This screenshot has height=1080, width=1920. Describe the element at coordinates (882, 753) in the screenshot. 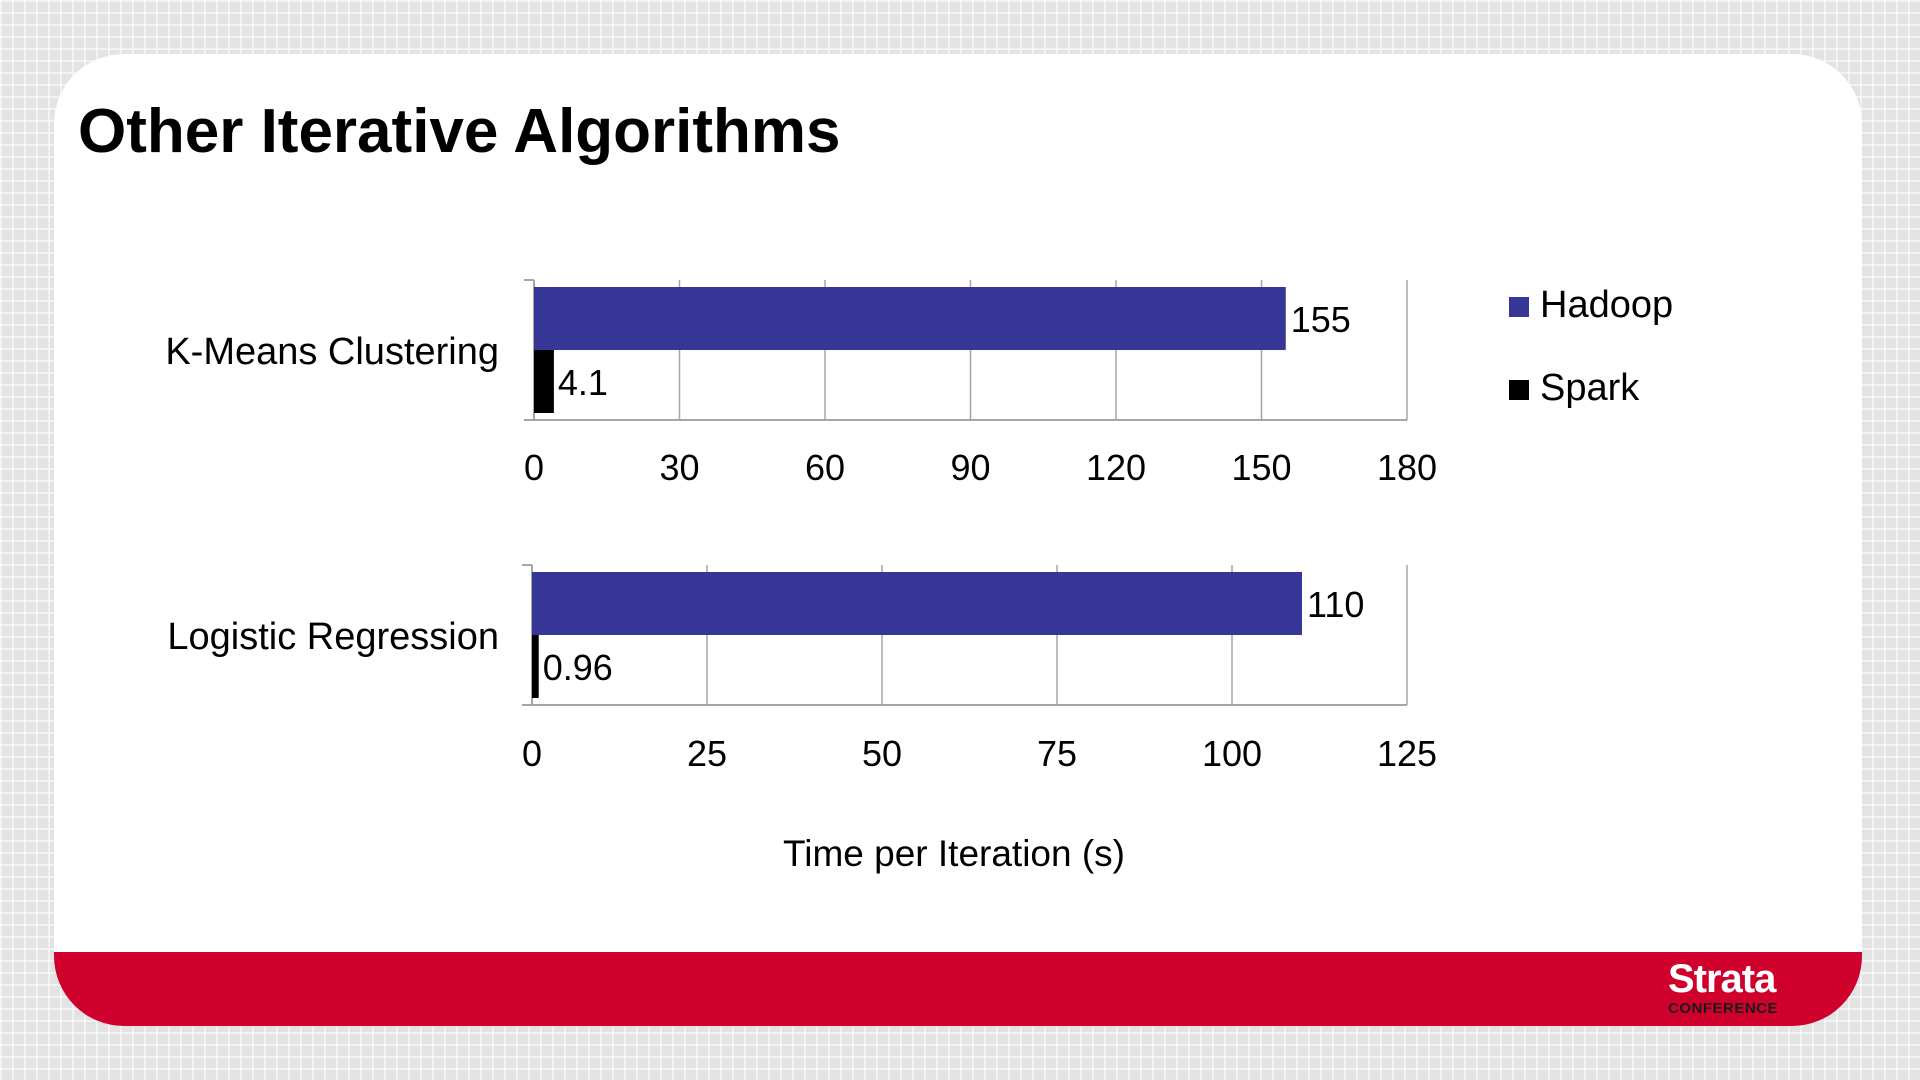

I see `x-tick-label: 50` at that location.